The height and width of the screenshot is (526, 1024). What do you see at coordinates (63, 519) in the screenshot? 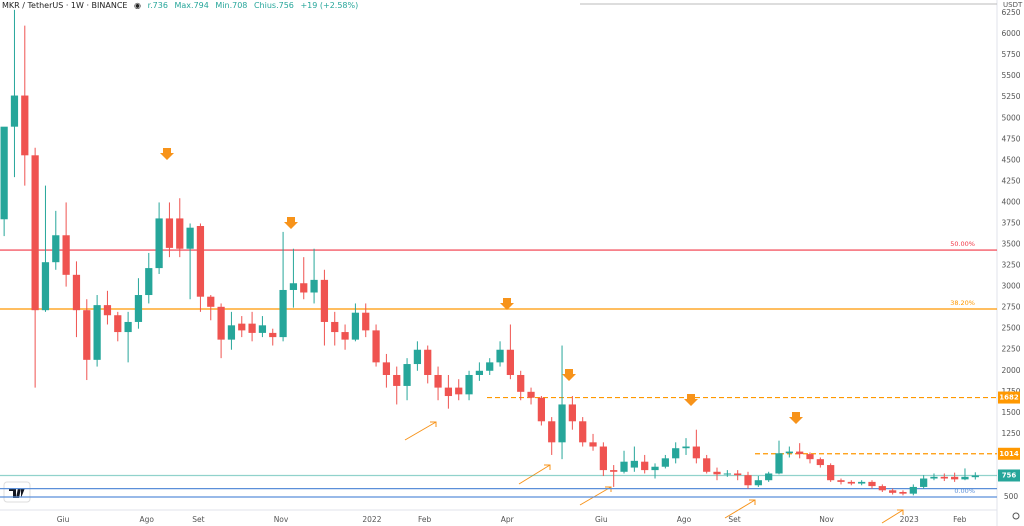
I see `x-tick-label: Giu` at bounding box center [63, 519].